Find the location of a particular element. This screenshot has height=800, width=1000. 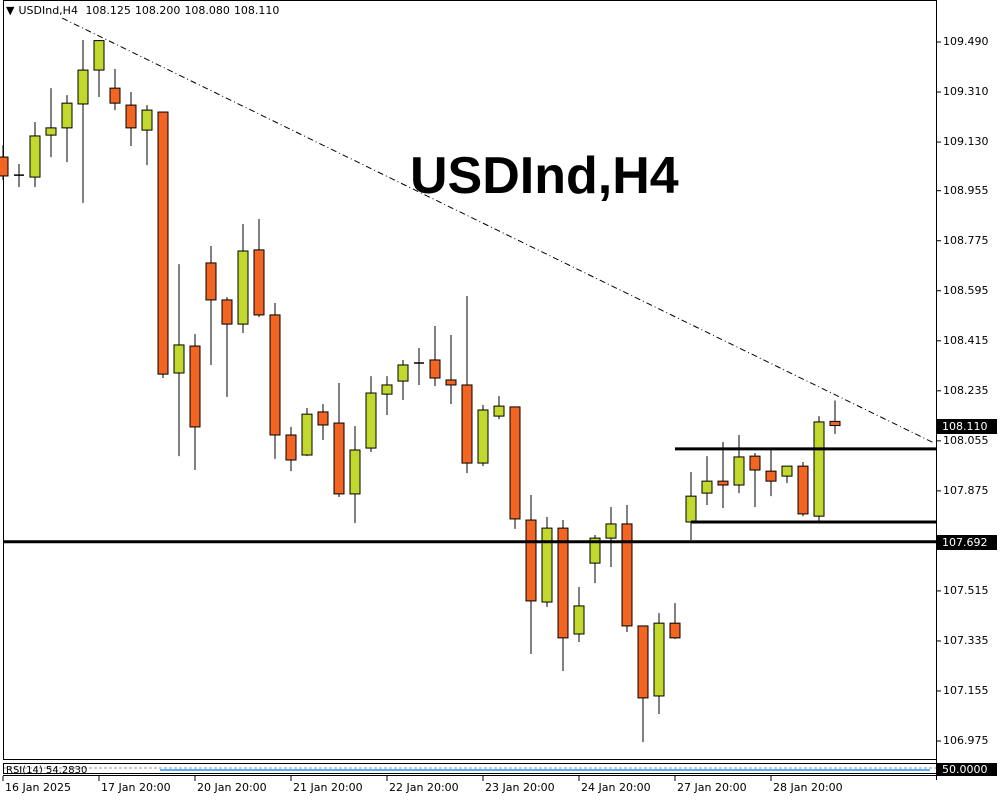

current-price-label: 108.110 is located at coordinates (967, 426).